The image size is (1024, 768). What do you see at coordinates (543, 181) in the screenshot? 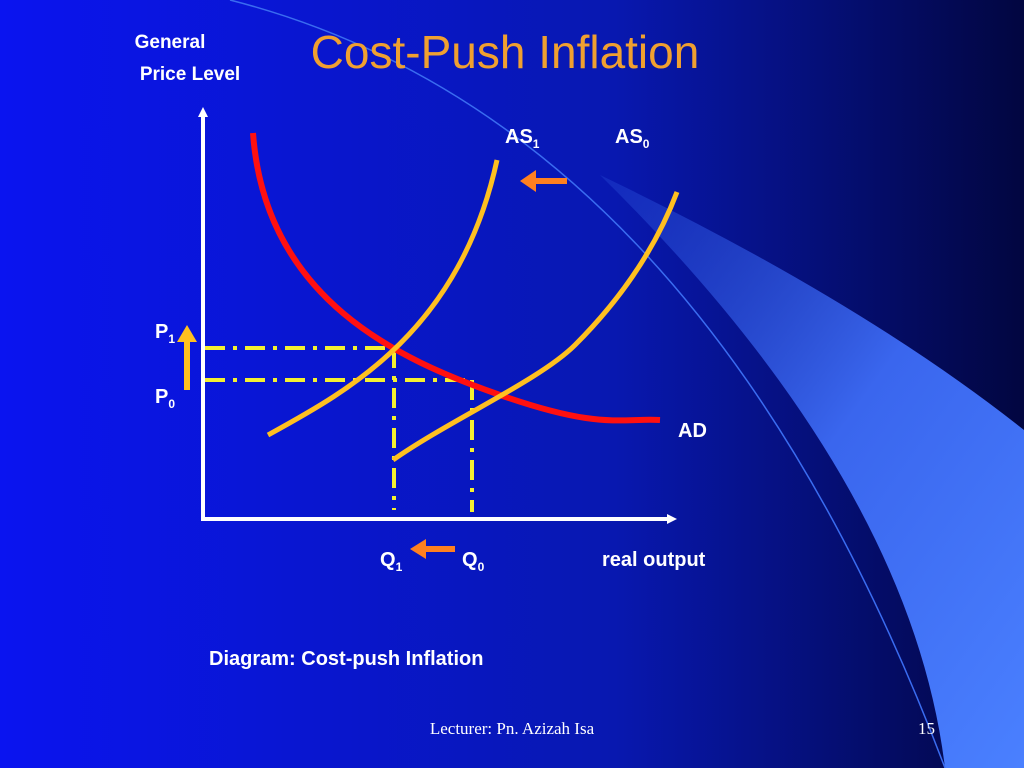
I see `shift-arrow` at bounding box center [543, 181].